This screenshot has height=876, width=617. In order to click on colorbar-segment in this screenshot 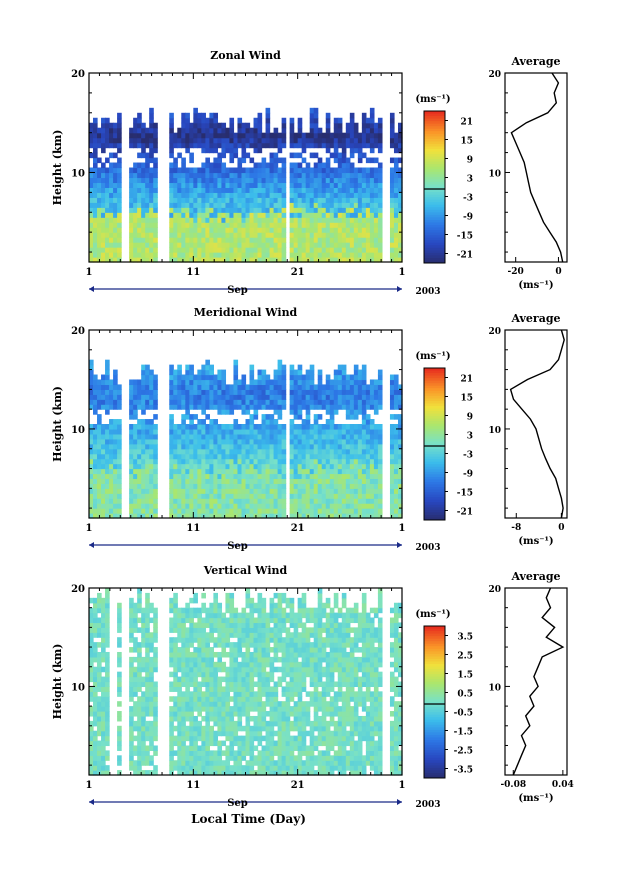, I will do `click(434, 247)`.